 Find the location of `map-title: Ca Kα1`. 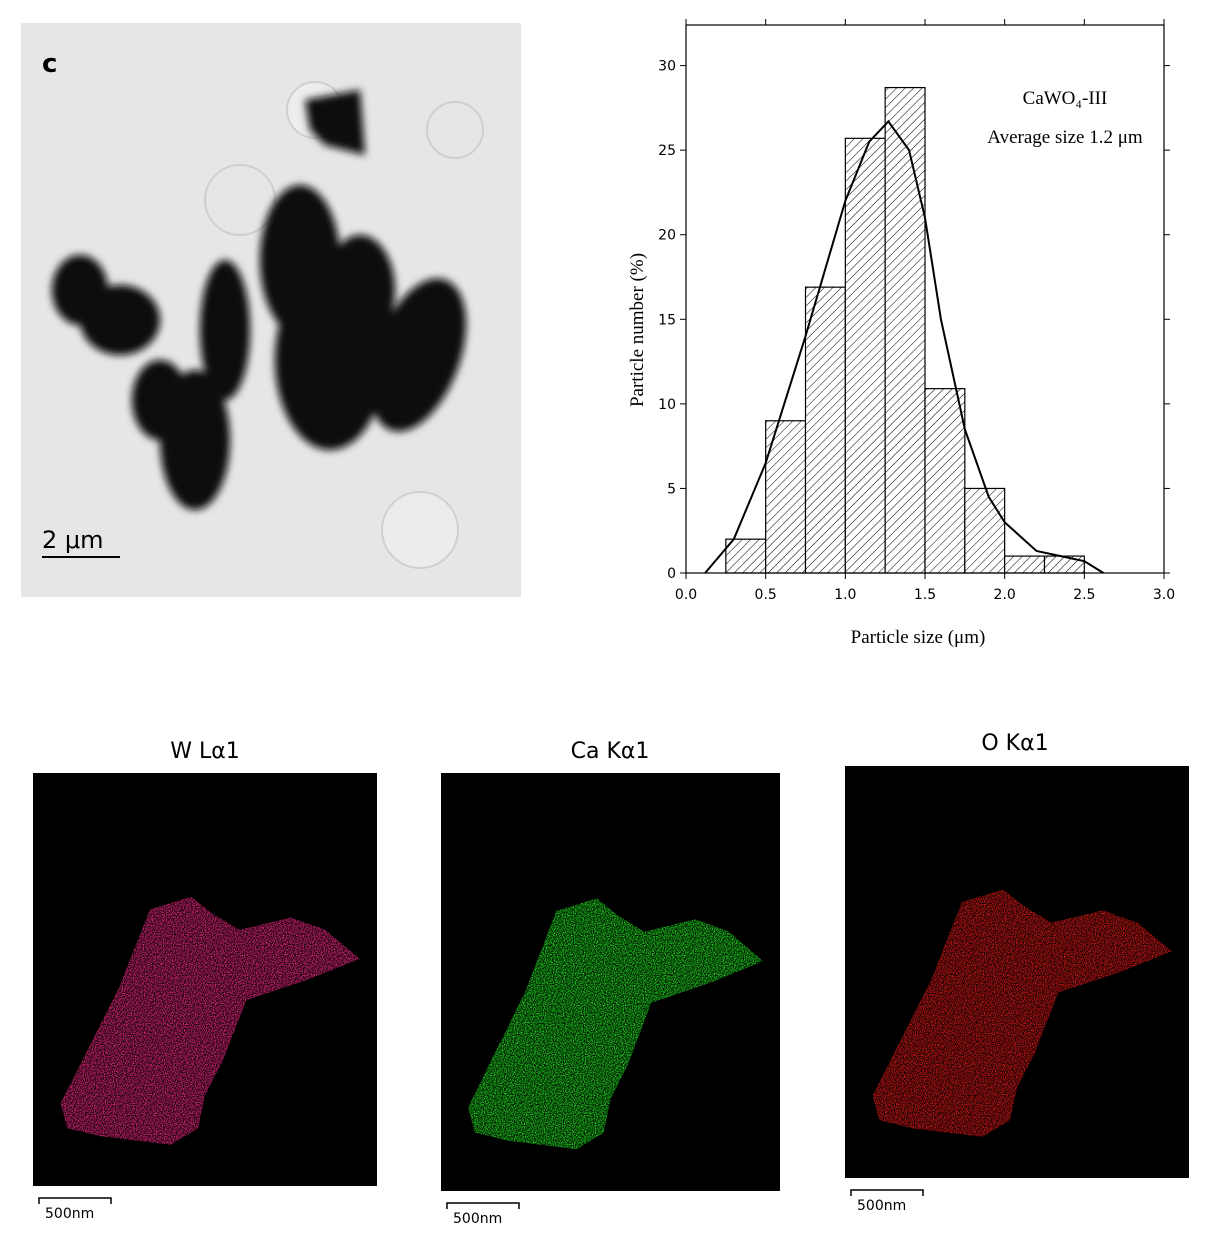

map-title: Ca Kα1 is located at coordinates (610, 751).